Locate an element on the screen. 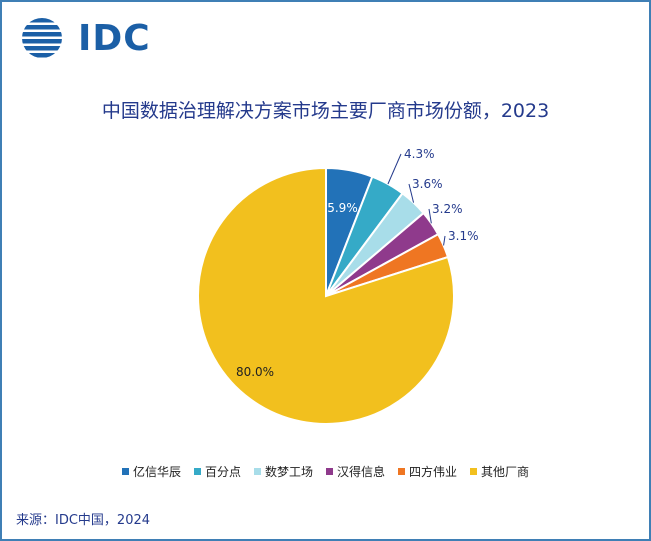  source-note: 来源：IDC中国，2024 is located at coordinates (83, 520).